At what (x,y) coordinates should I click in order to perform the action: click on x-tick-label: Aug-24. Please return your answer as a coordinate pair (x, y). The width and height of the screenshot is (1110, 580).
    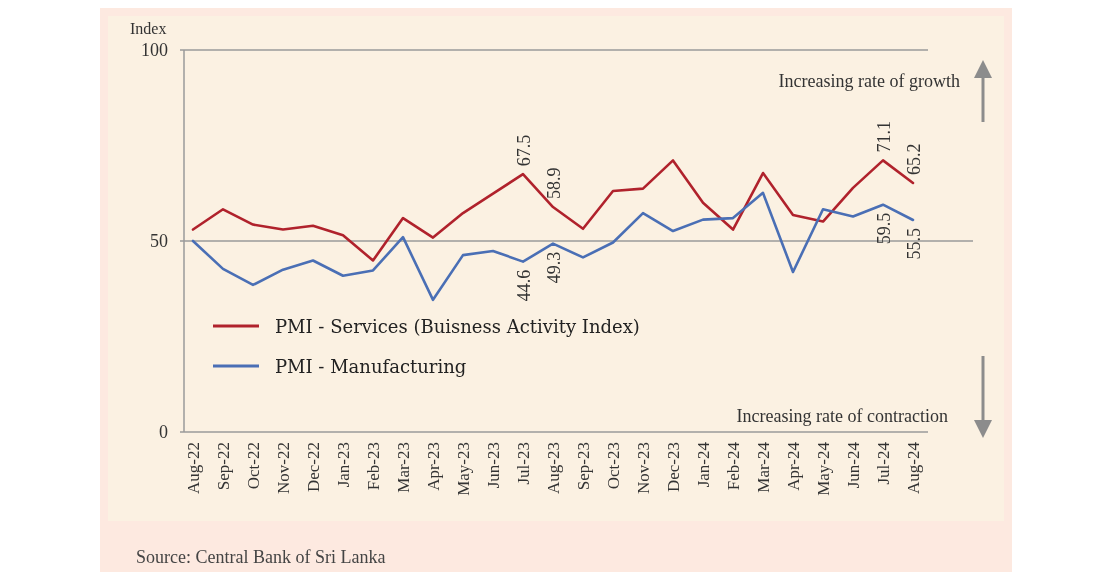
    Looking at the image, I should click on (913, 467).